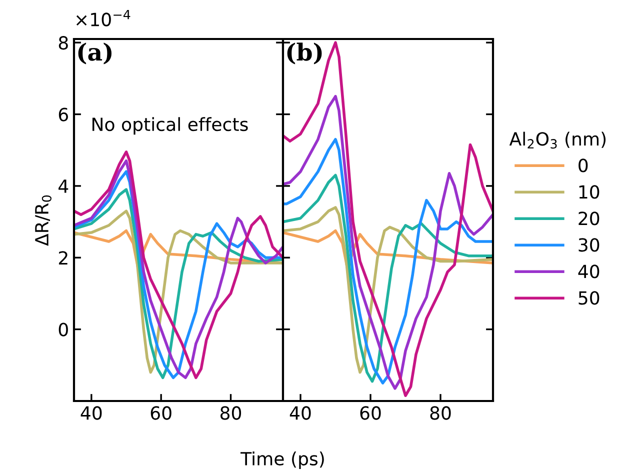 The image size is (629, 475). I want to click on annotation: No optical effects, so click(170, 126).